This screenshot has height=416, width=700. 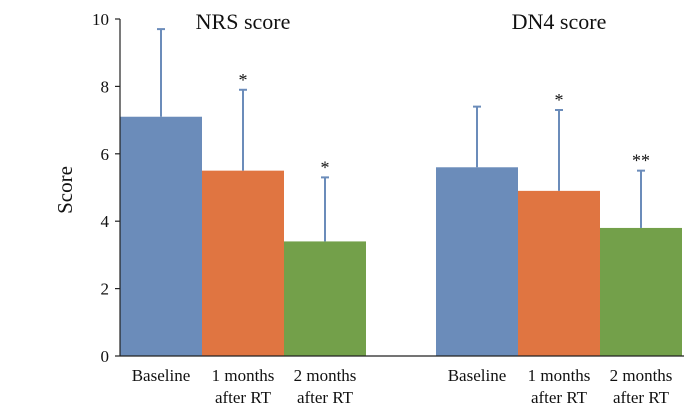 What do you see at coordinates (559, 21) in the screenshot?
I see `group-title: DN4 score` at bounding box center [559, 21].